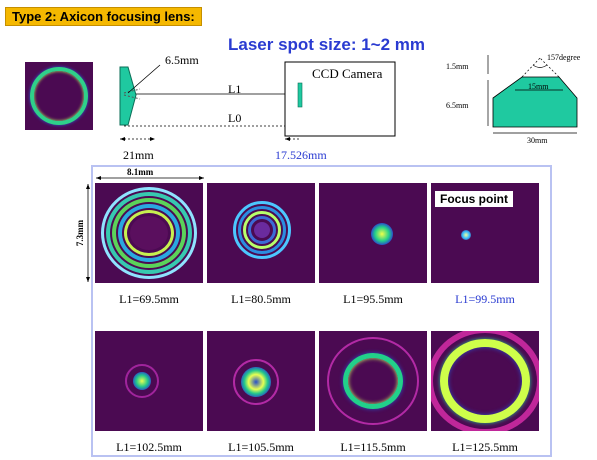  What do you see at coordinates (300, 95) in the screenshot?
I see `camera-sensor` at bounding box center [300, 95].